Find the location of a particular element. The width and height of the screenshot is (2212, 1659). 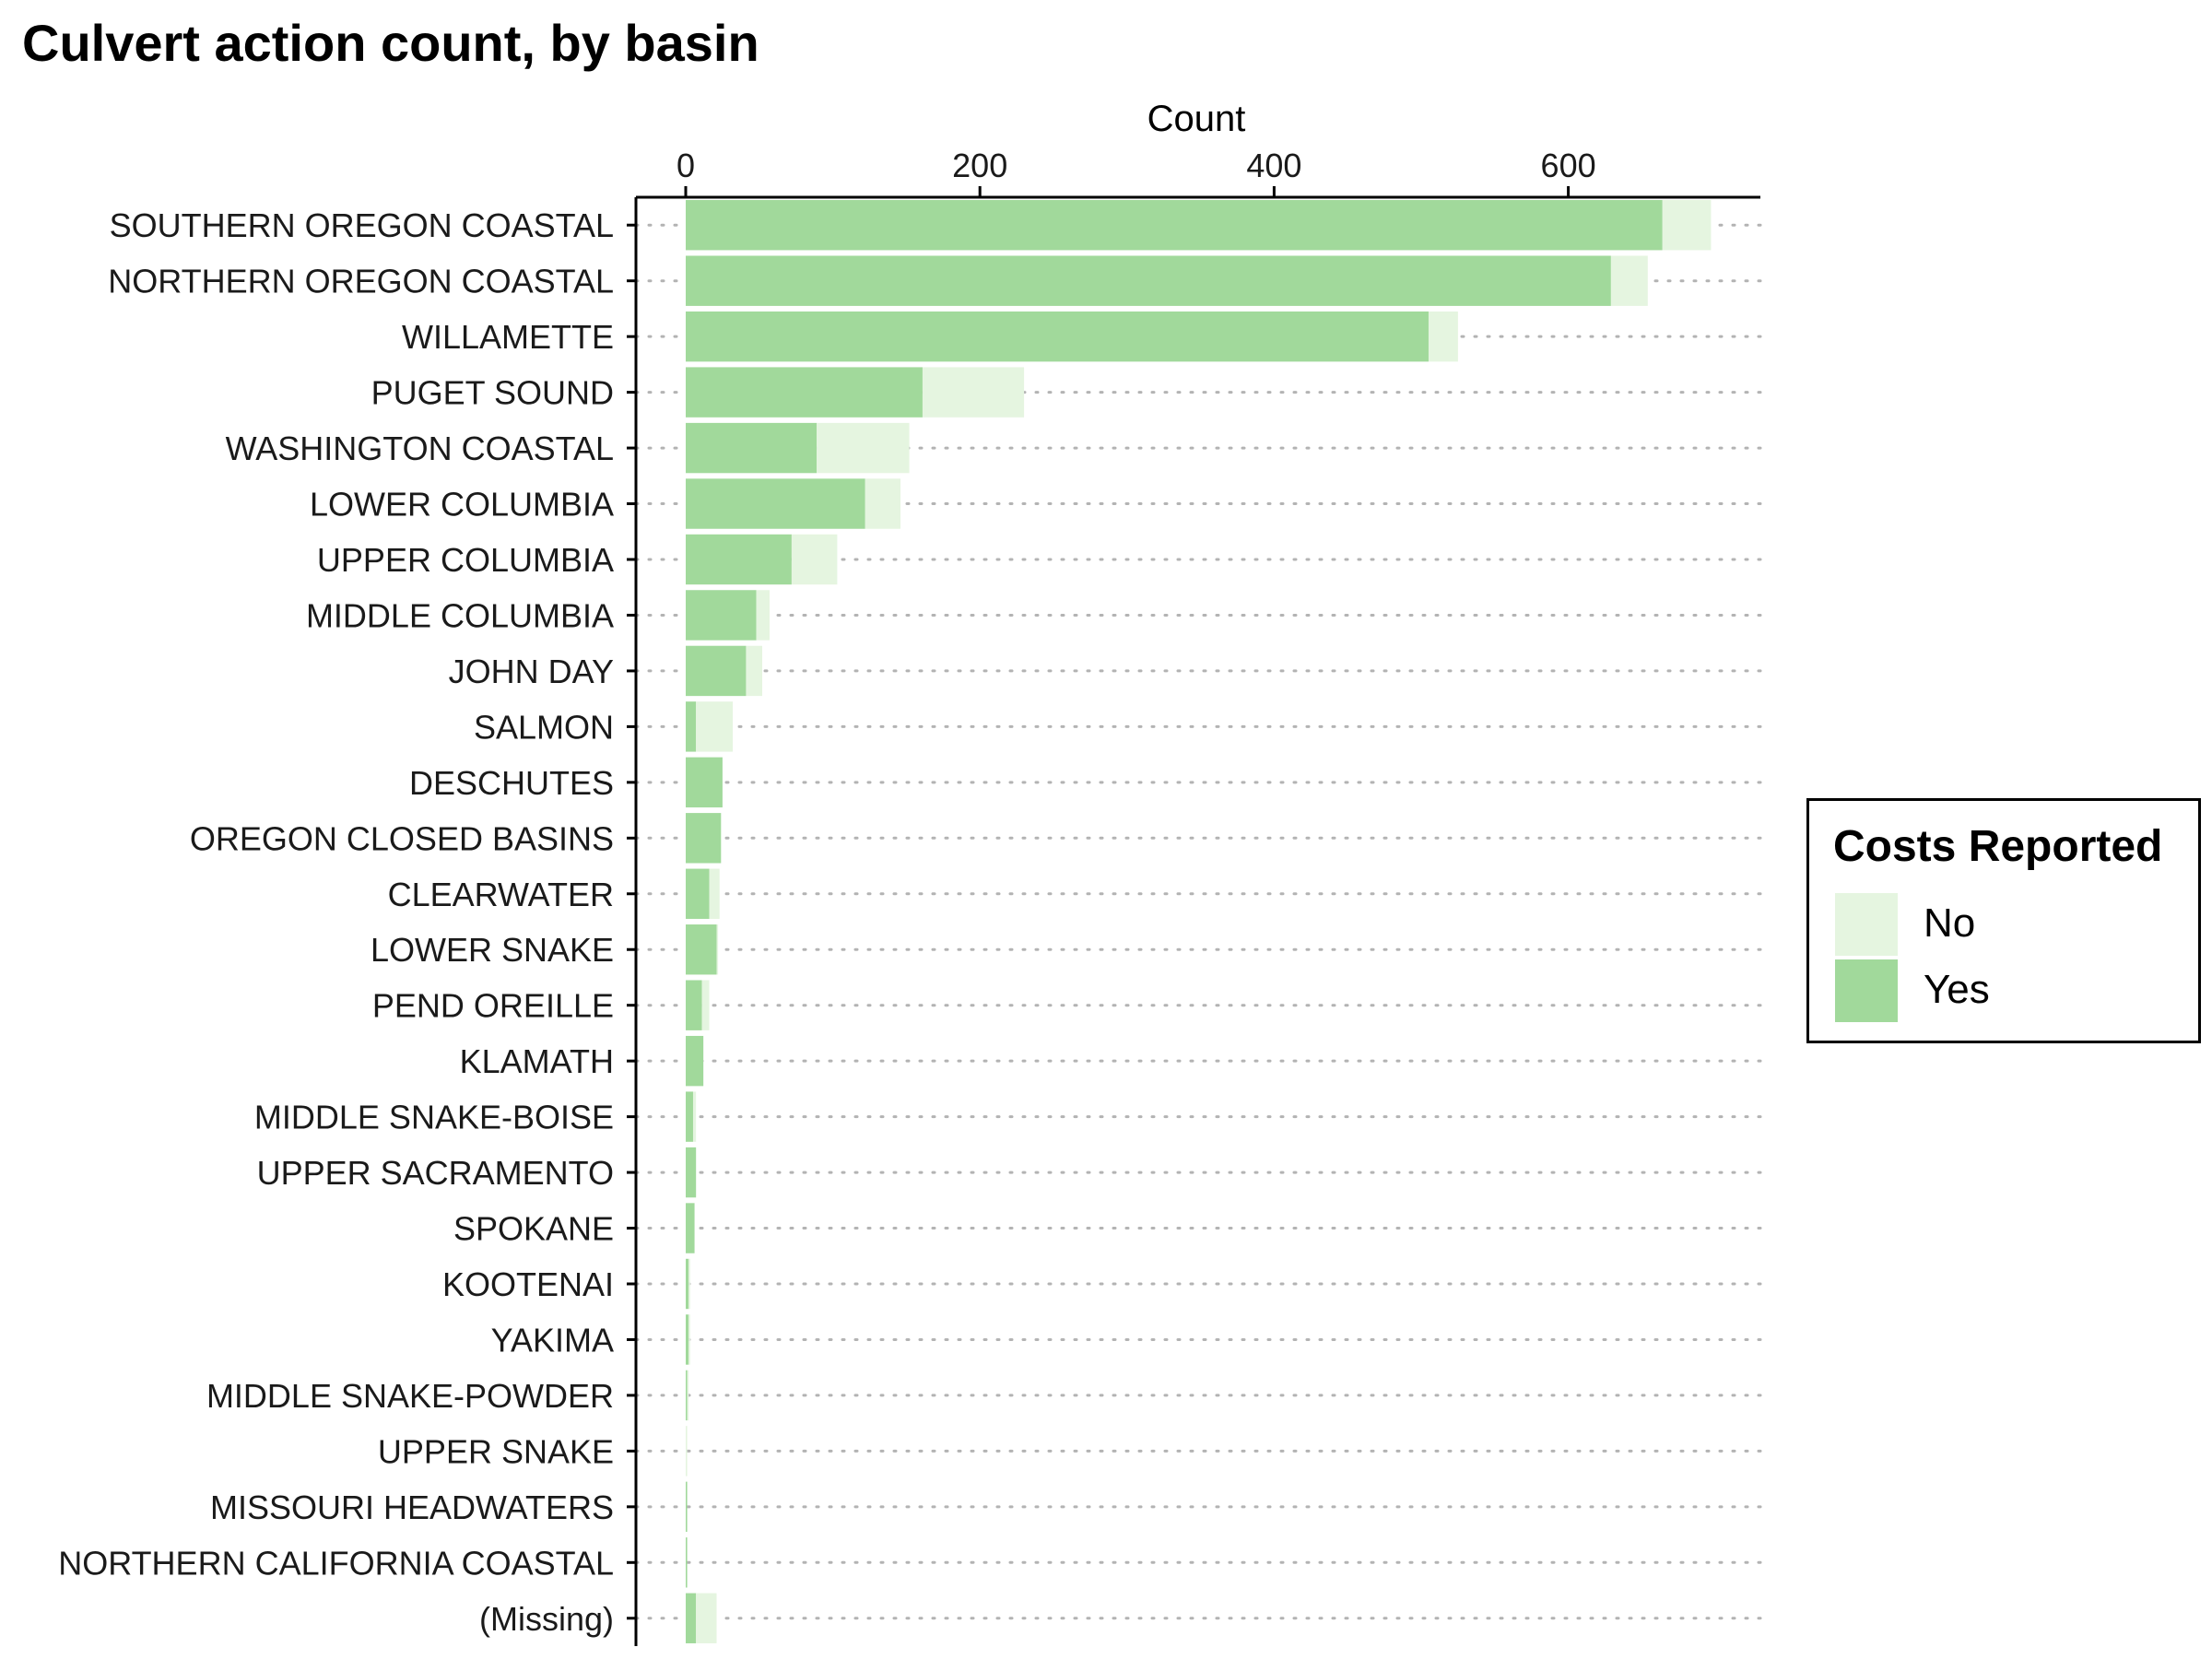

x-axis-title: Count is located at coordinates (1196, 119).